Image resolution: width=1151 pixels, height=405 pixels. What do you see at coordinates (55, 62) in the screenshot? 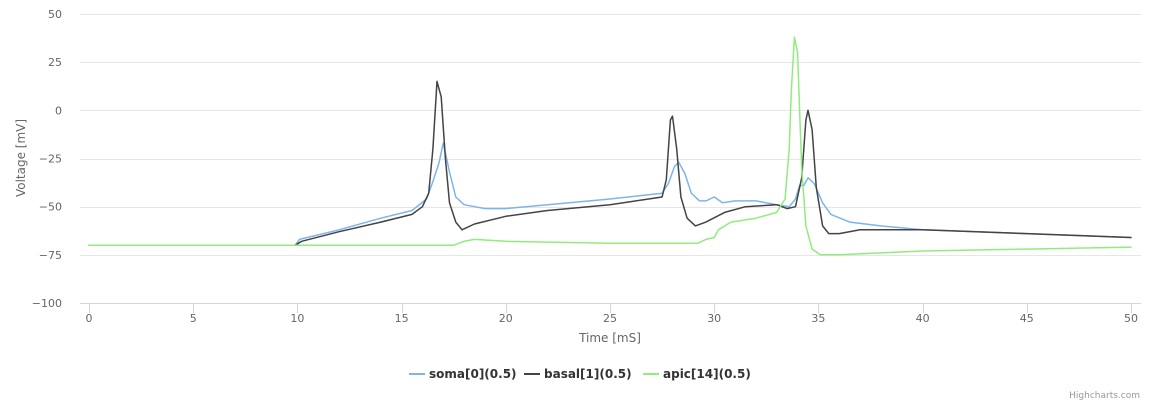
I see `y-tick-label: 25` at bounding box center [55, 62].